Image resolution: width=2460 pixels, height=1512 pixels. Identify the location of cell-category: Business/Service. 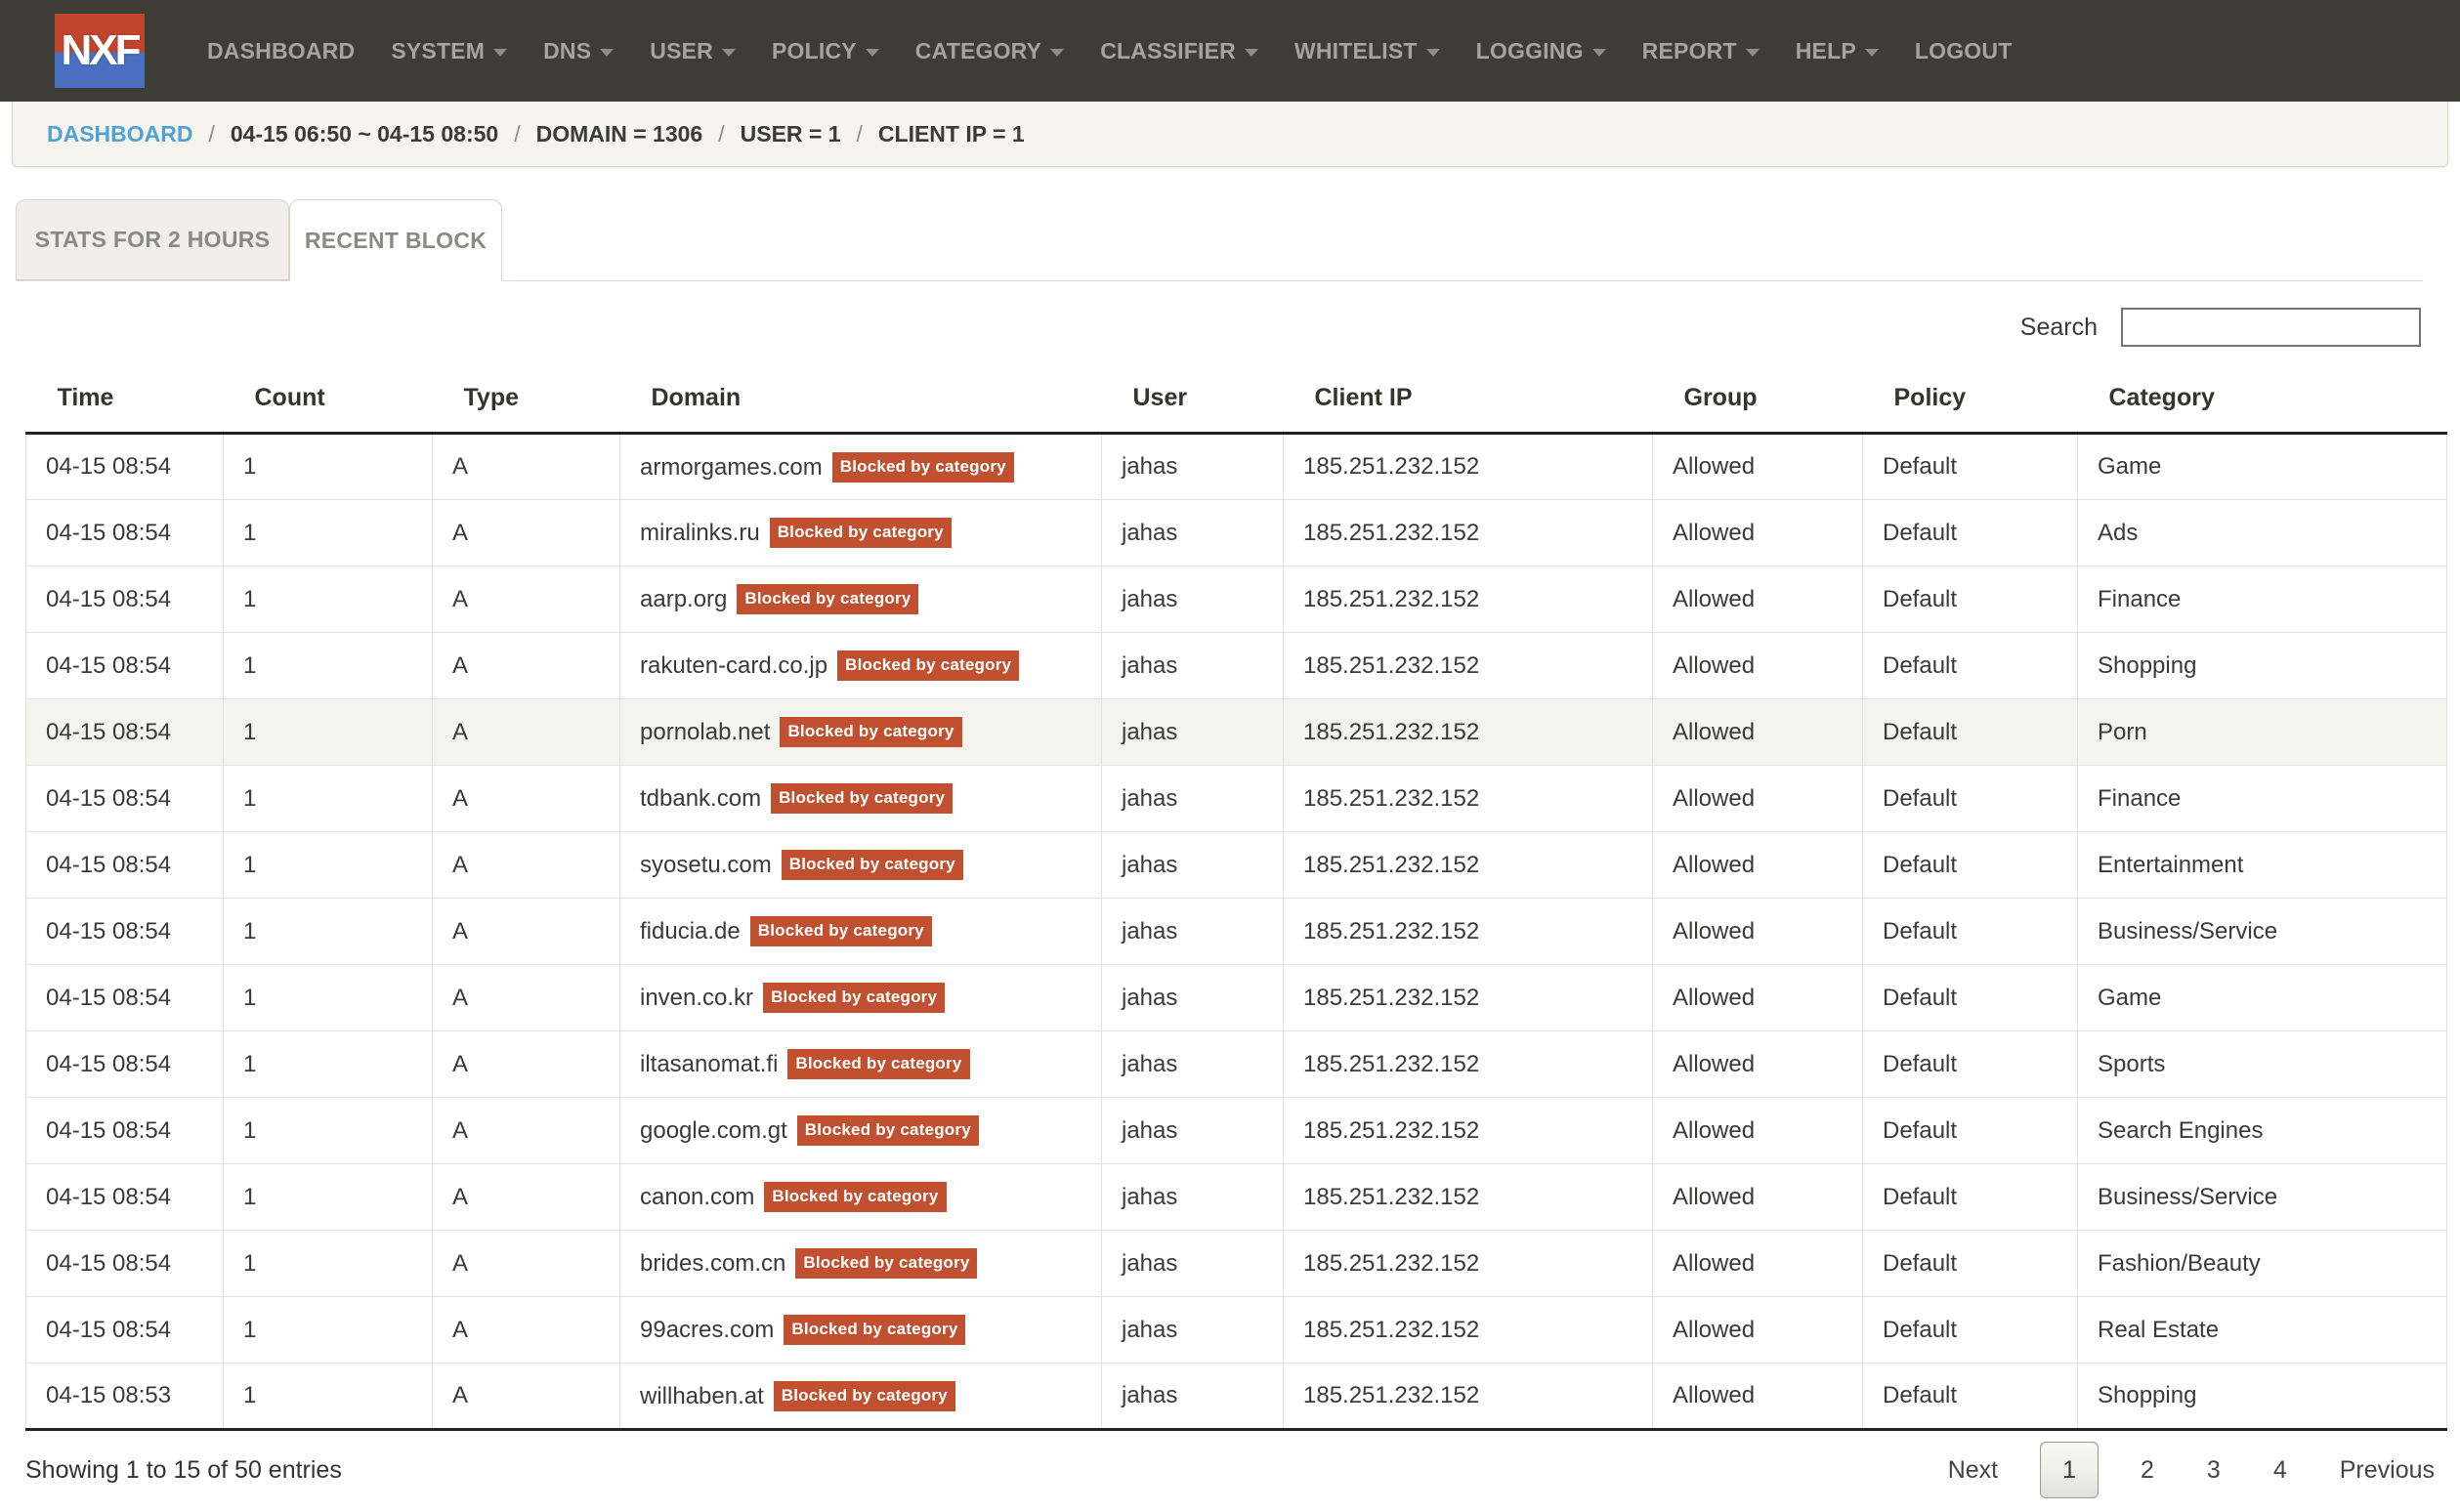
(2262, 931).